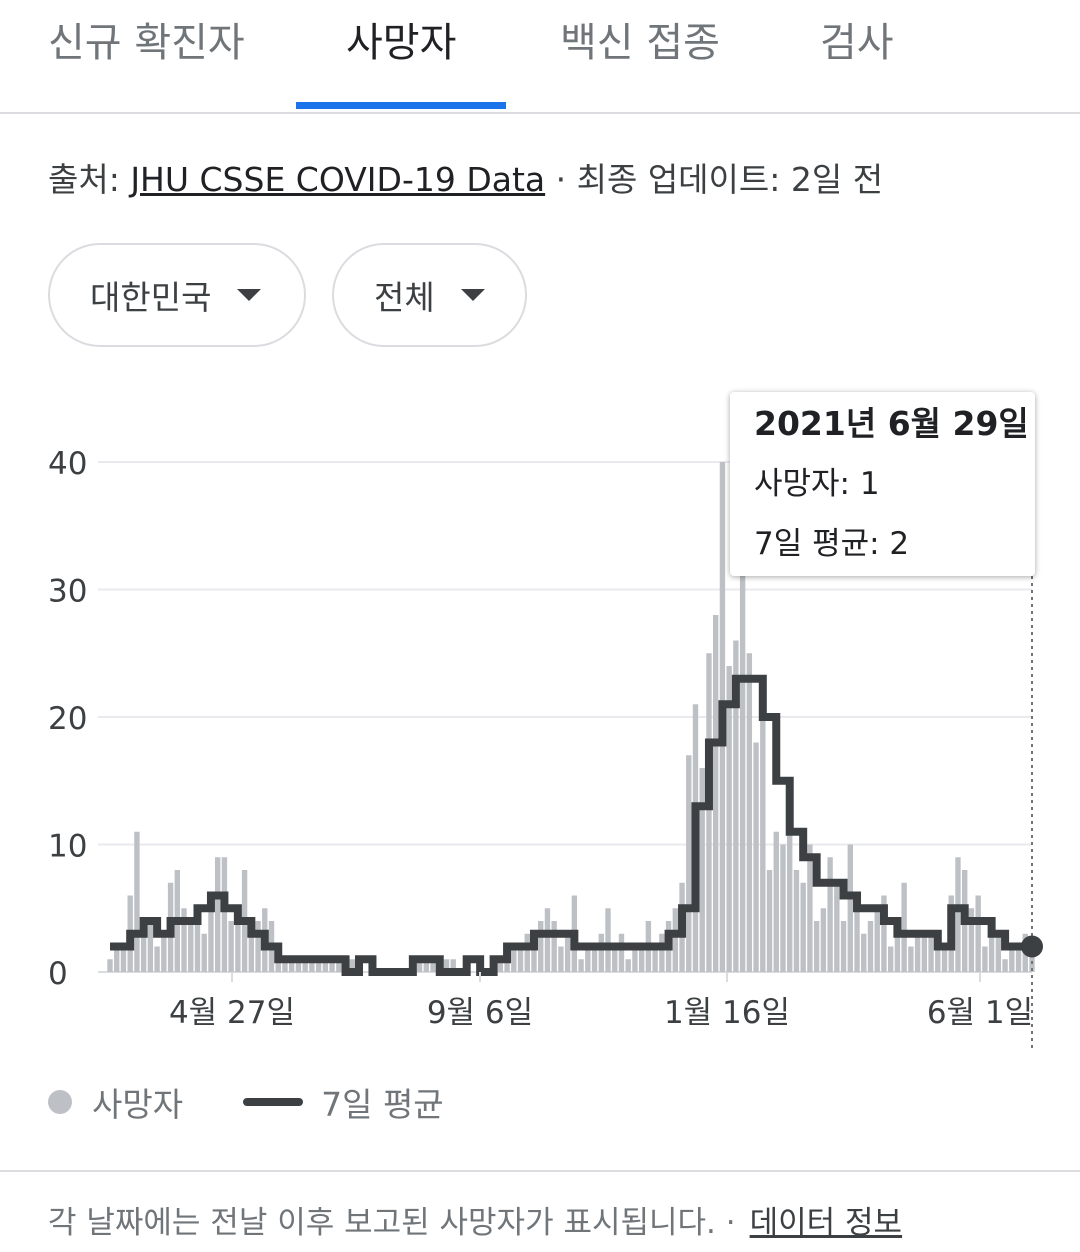 The image size is (1080, 1252). I want to click on y-tick-label: 30, so click(67, 592).